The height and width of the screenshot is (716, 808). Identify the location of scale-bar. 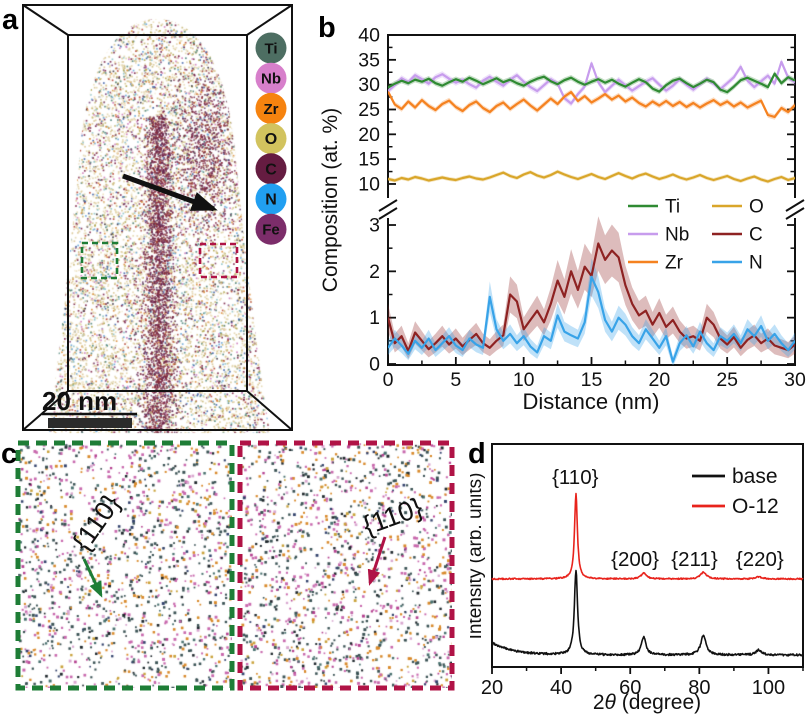
(90, 423).